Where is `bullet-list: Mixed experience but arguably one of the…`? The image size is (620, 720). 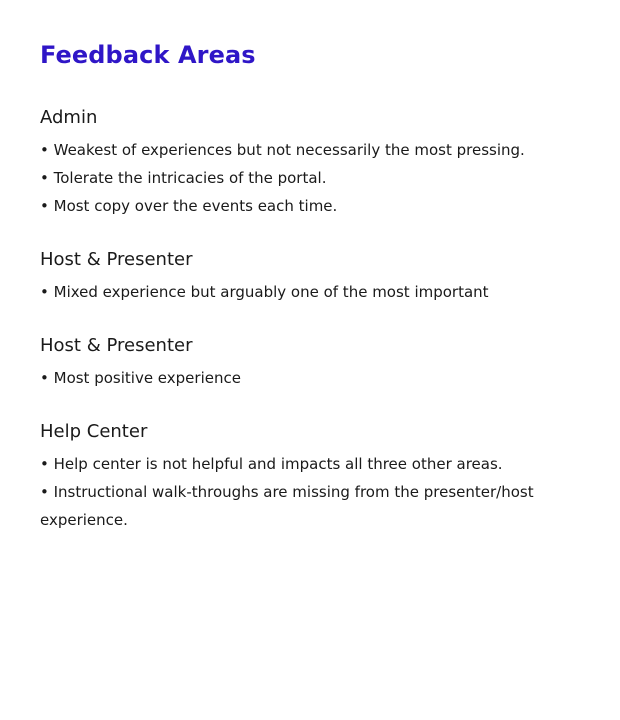 bullet-list: Mixed experience but arguably one of the… is located at coordinates (310, 292).